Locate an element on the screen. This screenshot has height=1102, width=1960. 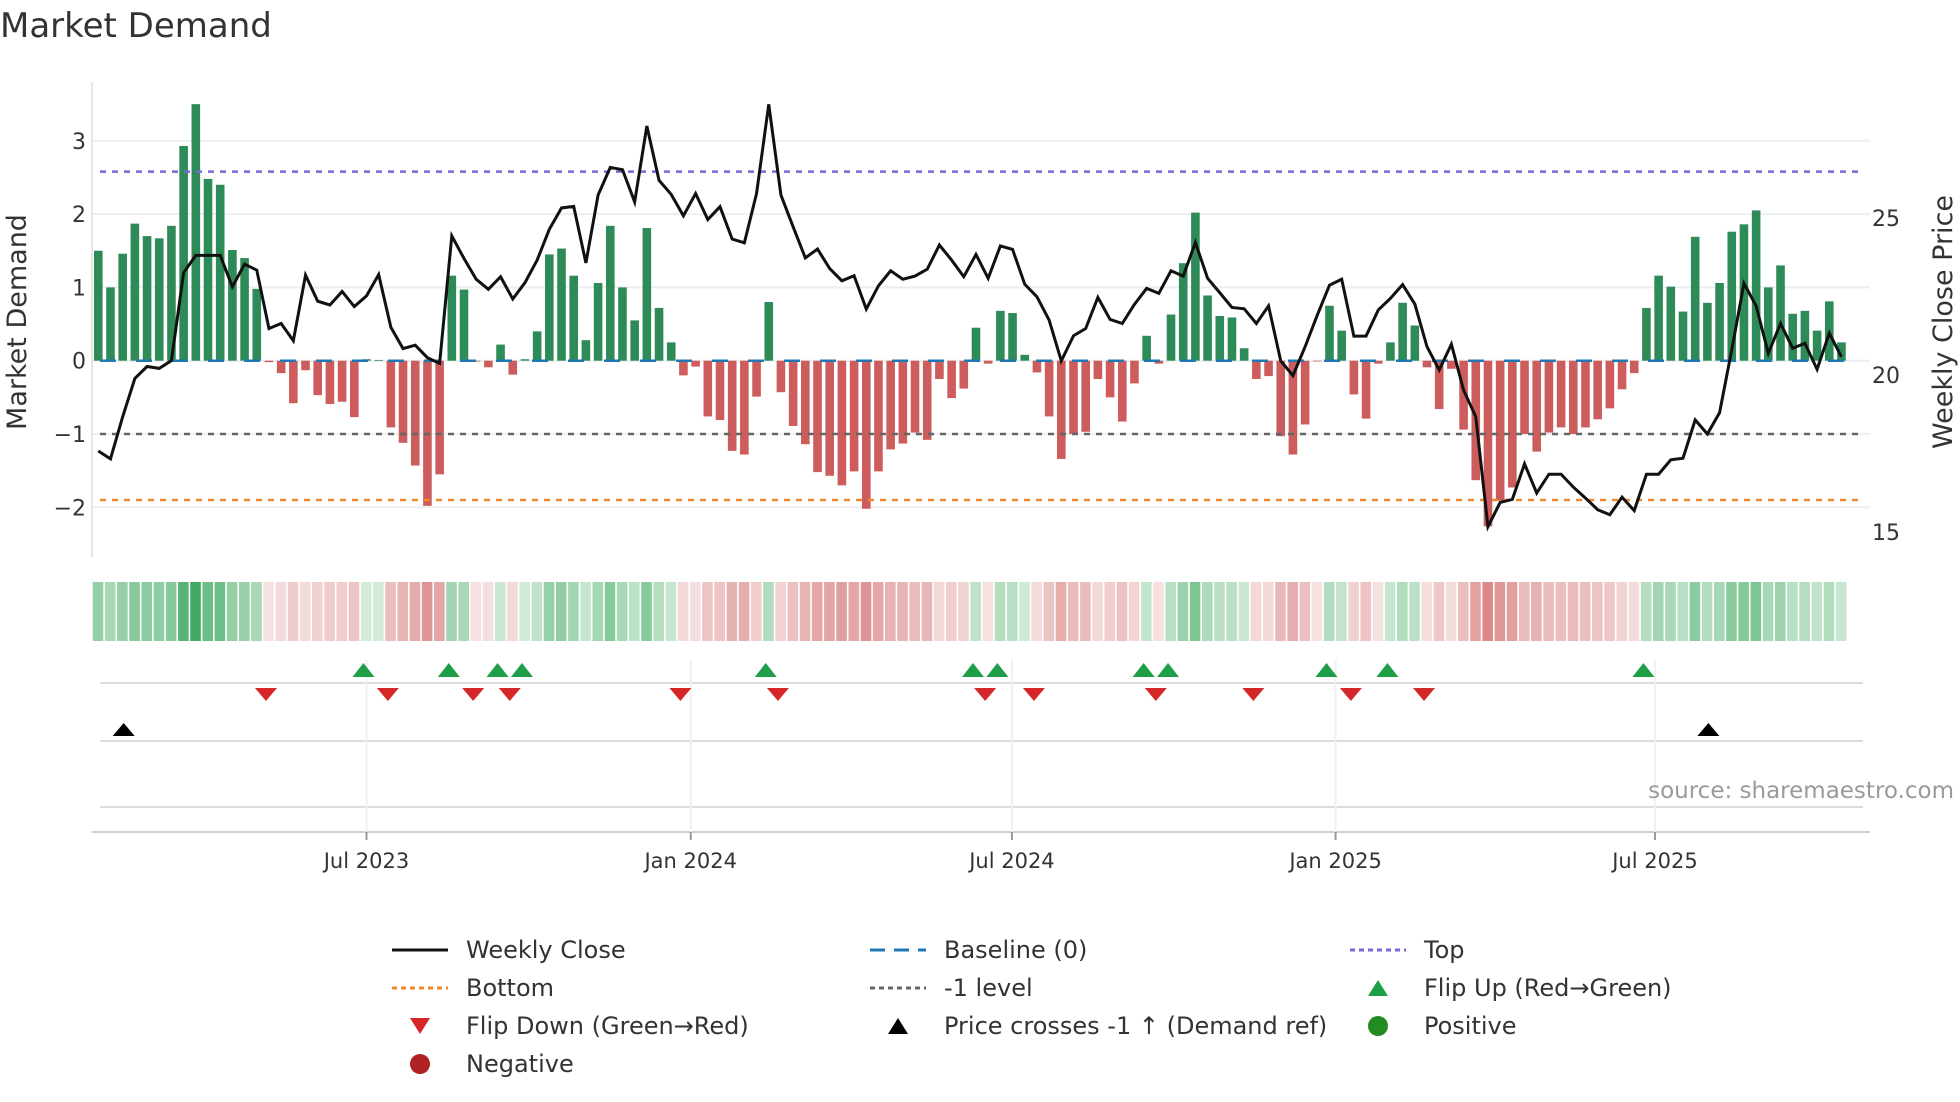
legend-label: Negative is located at coordinates (520, 1064).